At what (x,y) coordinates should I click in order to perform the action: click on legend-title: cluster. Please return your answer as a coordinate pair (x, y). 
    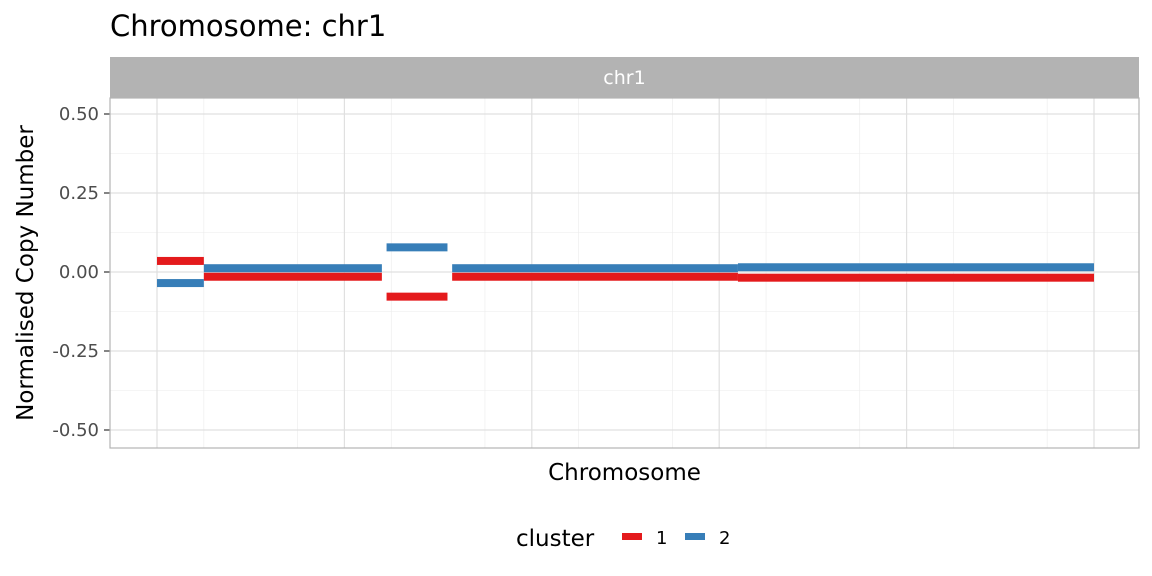
    Looking at the image, I should click on (555, 539).